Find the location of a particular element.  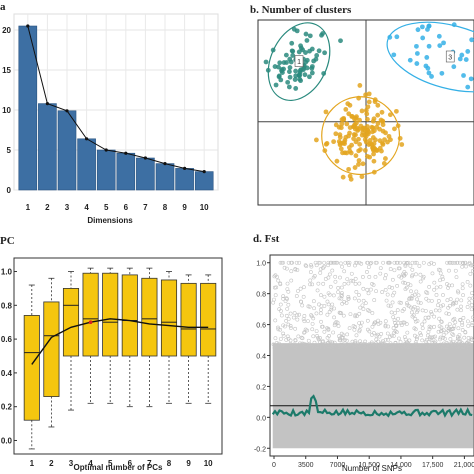

x-tick-label: 14,000 is located at coordinates (401, 465).